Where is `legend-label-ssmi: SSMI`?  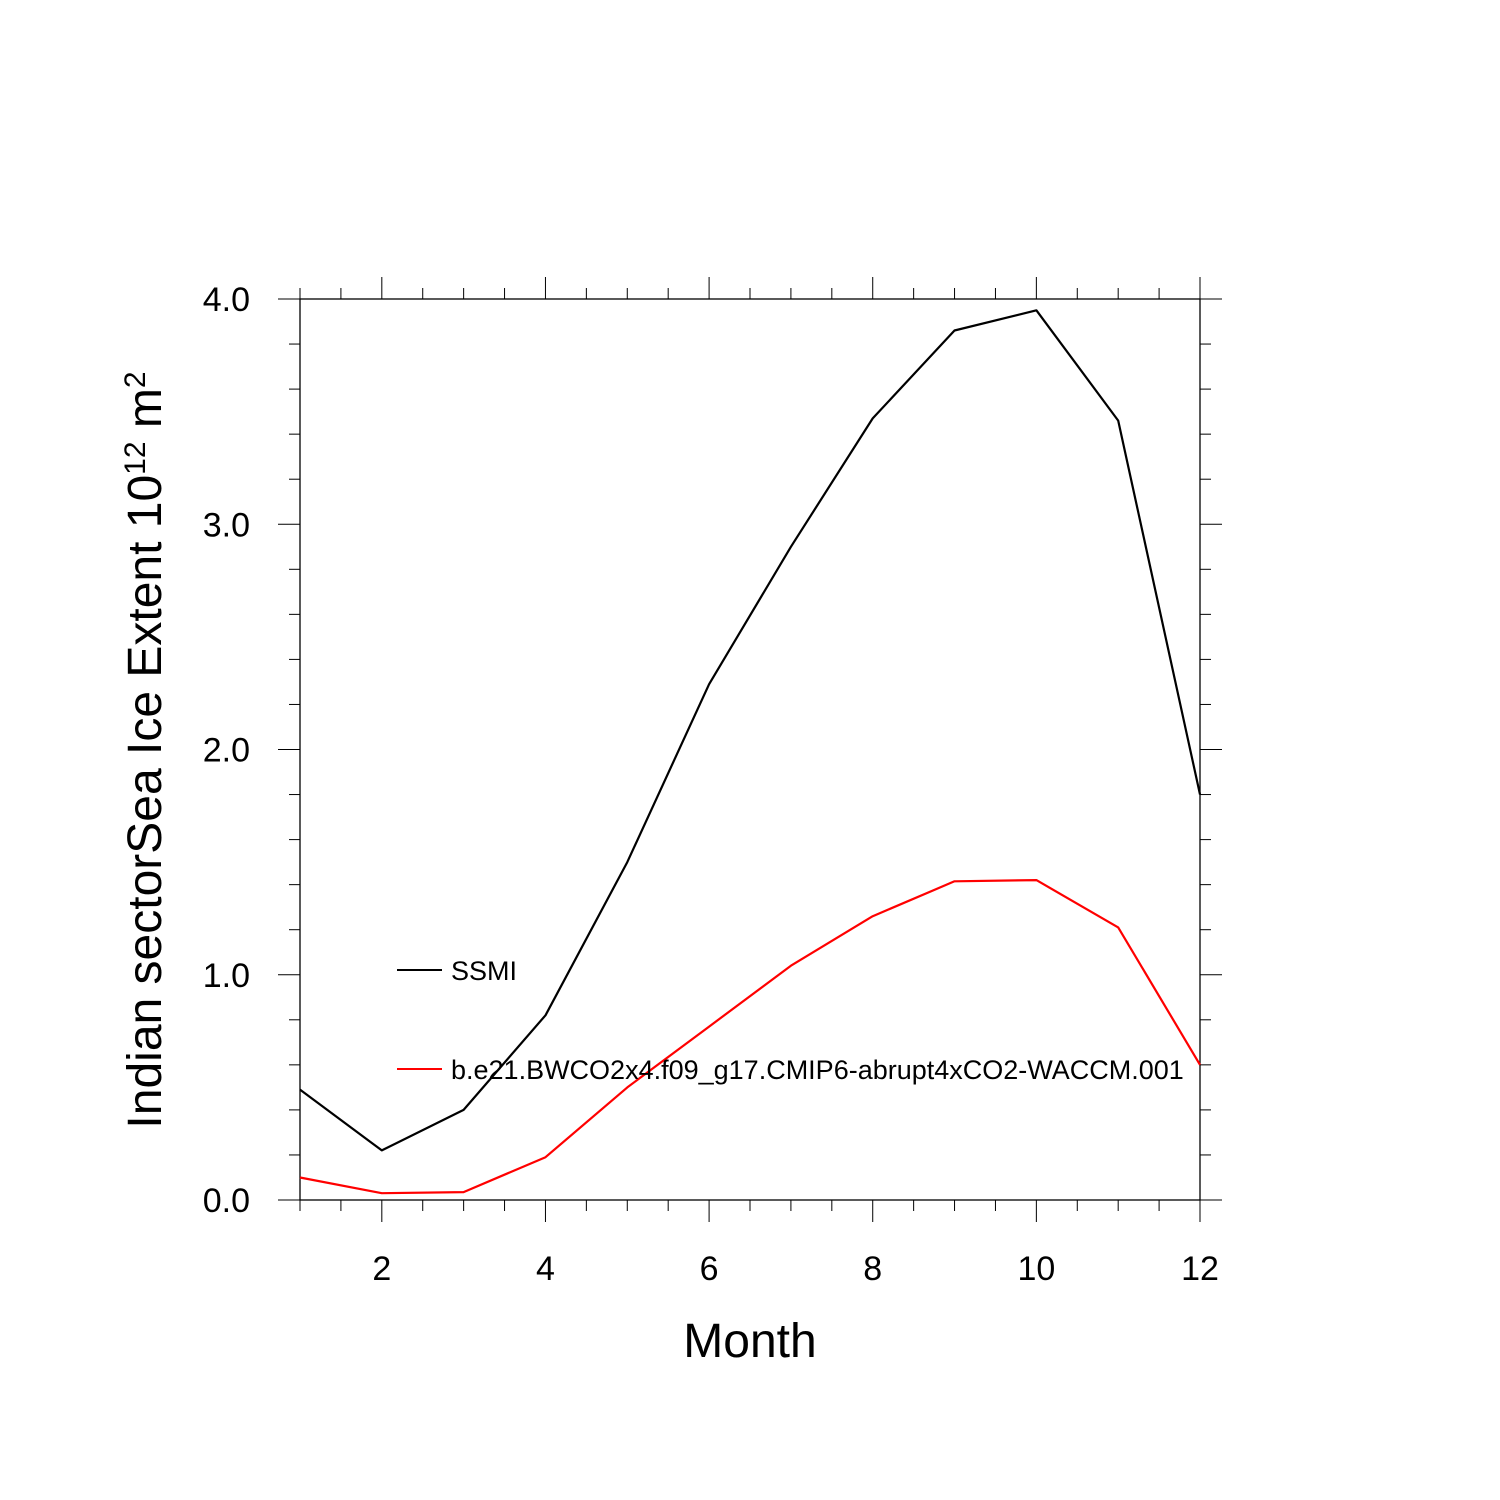
legend-label-ssmi: SSMI is located at coordinates (484, 971).